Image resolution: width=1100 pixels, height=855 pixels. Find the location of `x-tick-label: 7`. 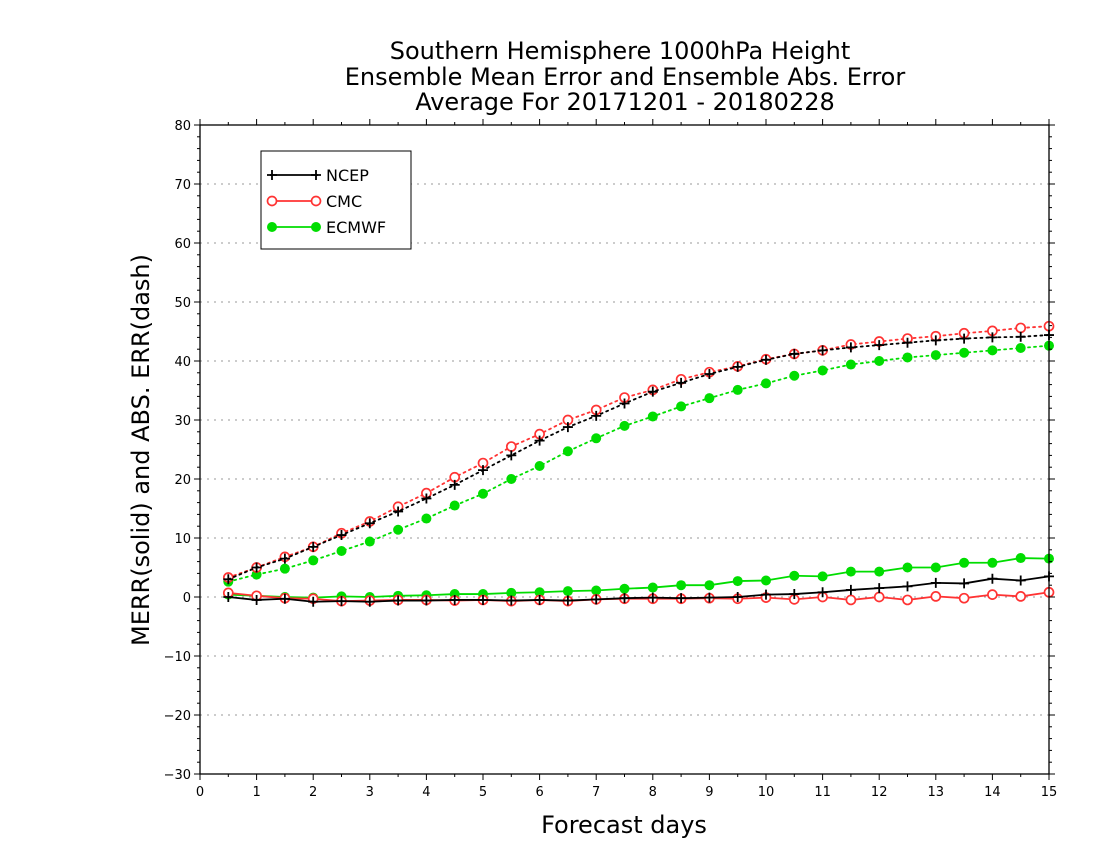

x-tick-label: 7 is located at coordinates (596, 792).